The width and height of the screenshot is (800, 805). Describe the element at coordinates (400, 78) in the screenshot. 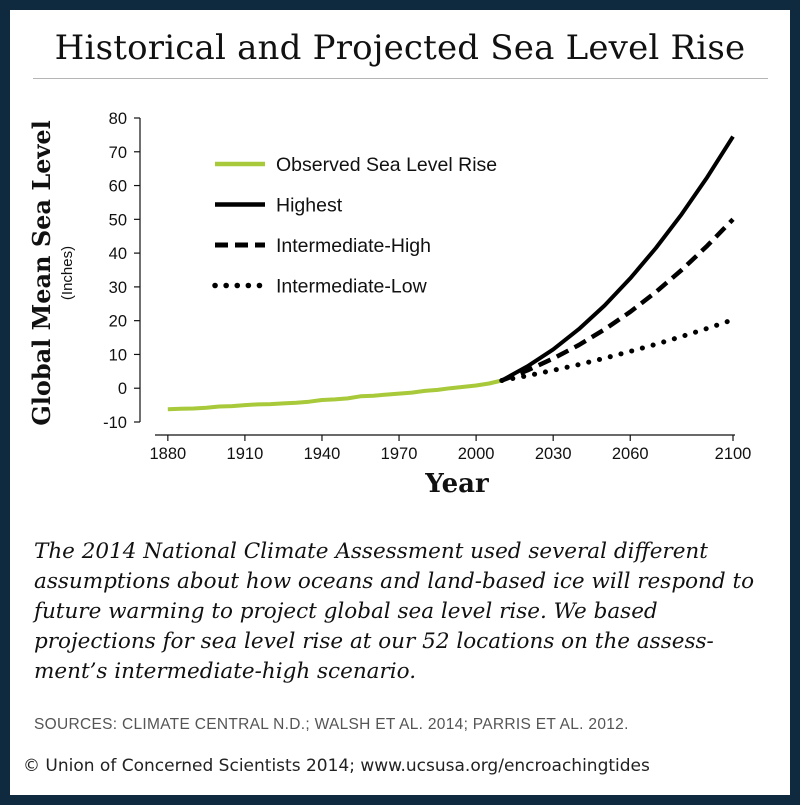

I see `title-divider` at that location.